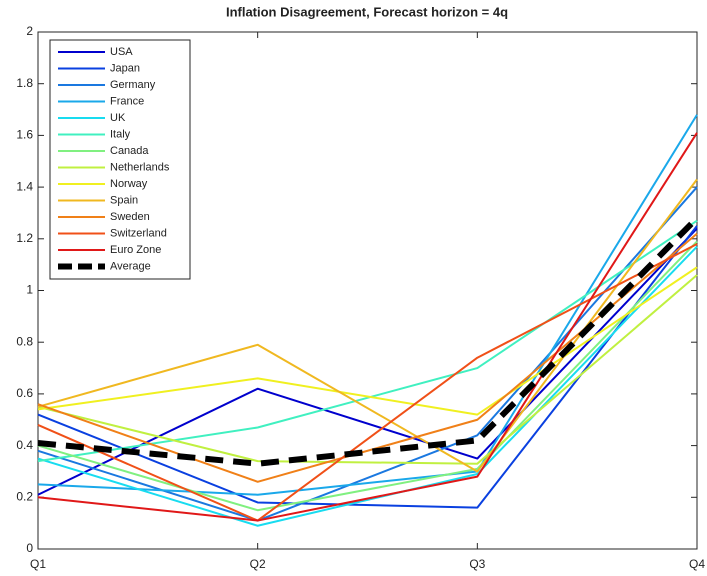 The width and height of the screenshot is (707, 576). I want to click on legend-label: France, so click(127, 101).